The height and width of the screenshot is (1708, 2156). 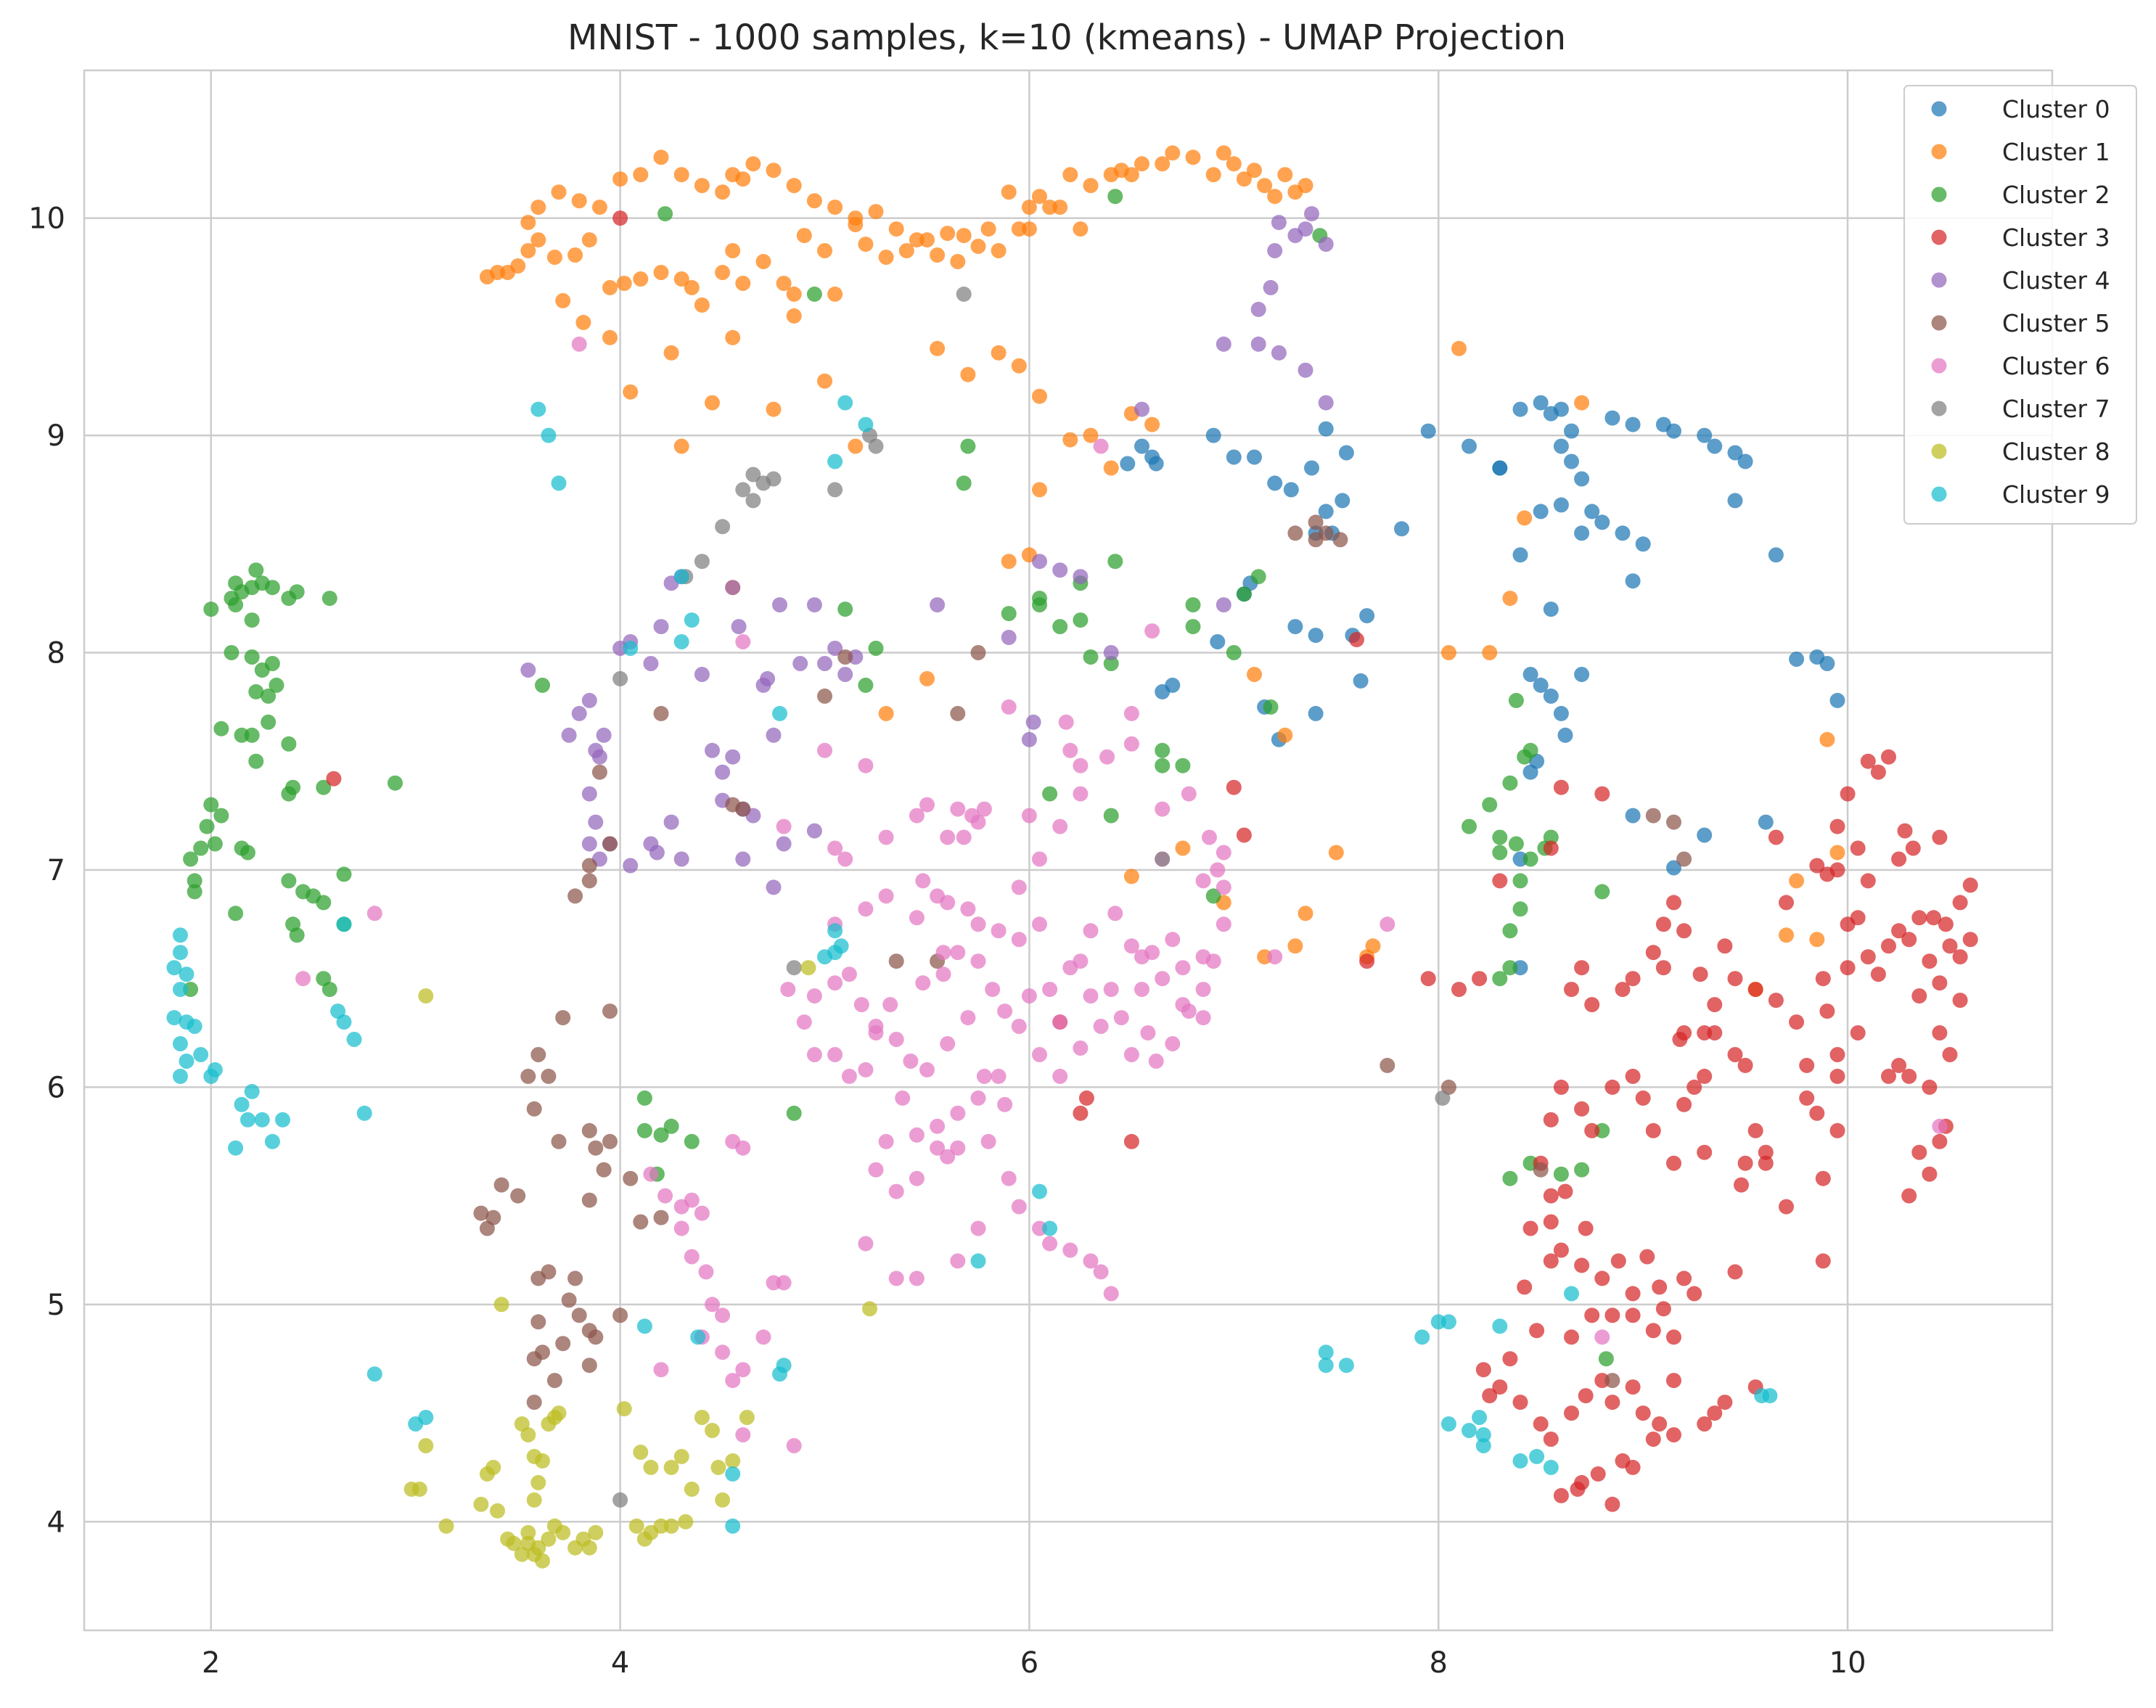 I want to click on legend-item: Cluster 9, so click(x=2020, y=495).